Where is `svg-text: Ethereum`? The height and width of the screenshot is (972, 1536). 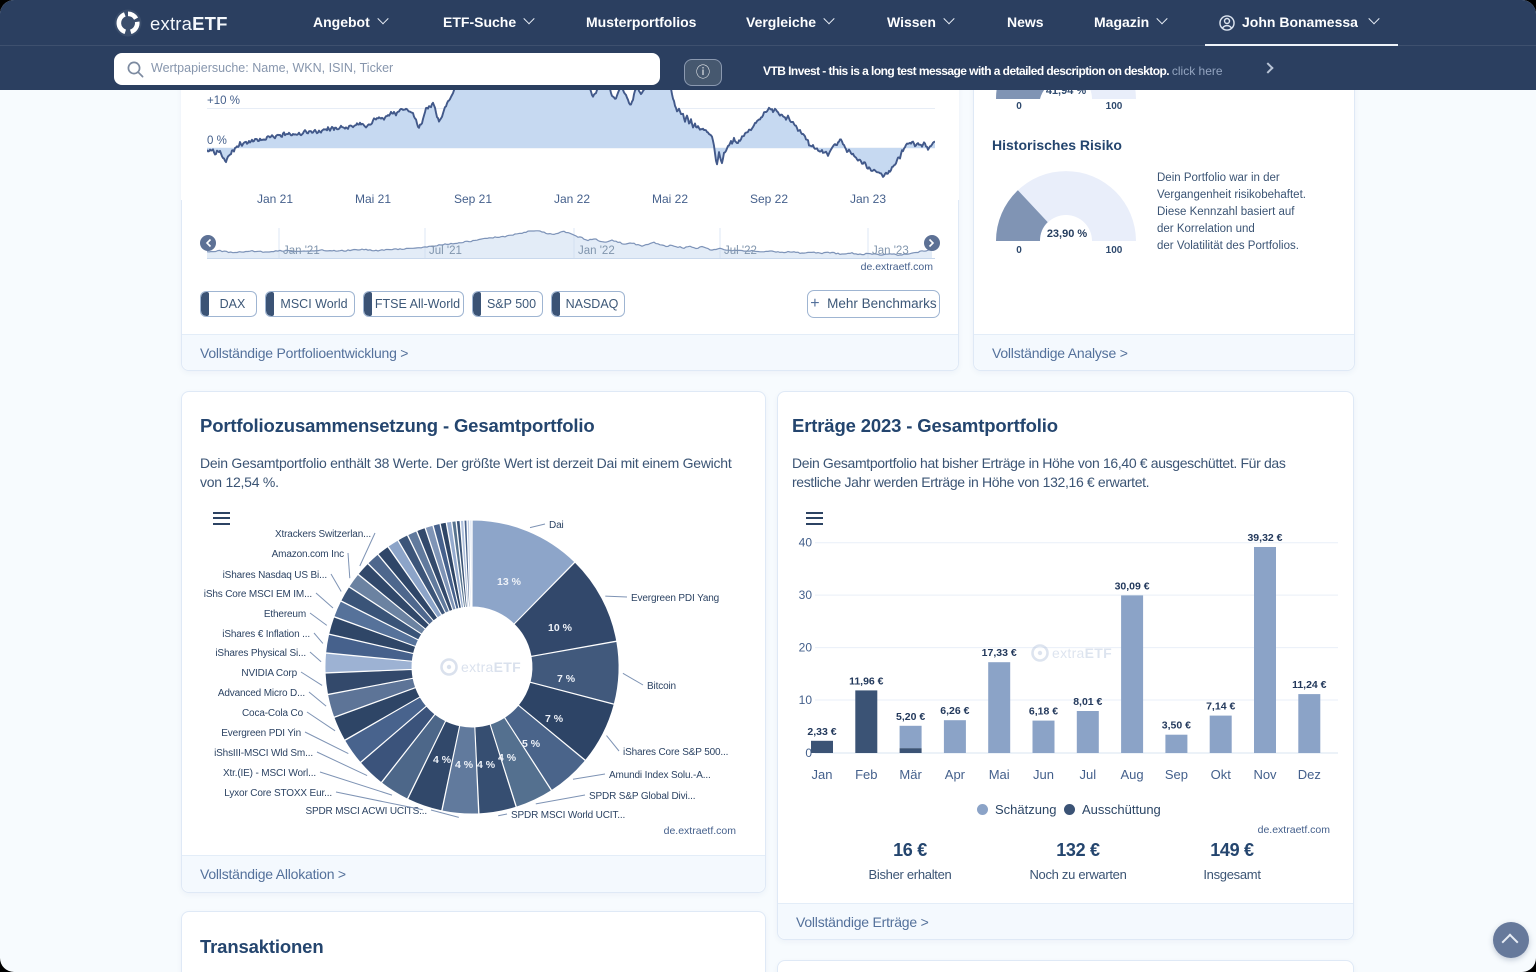 svg-text: Ethereum is located at coordinates (285, 614).